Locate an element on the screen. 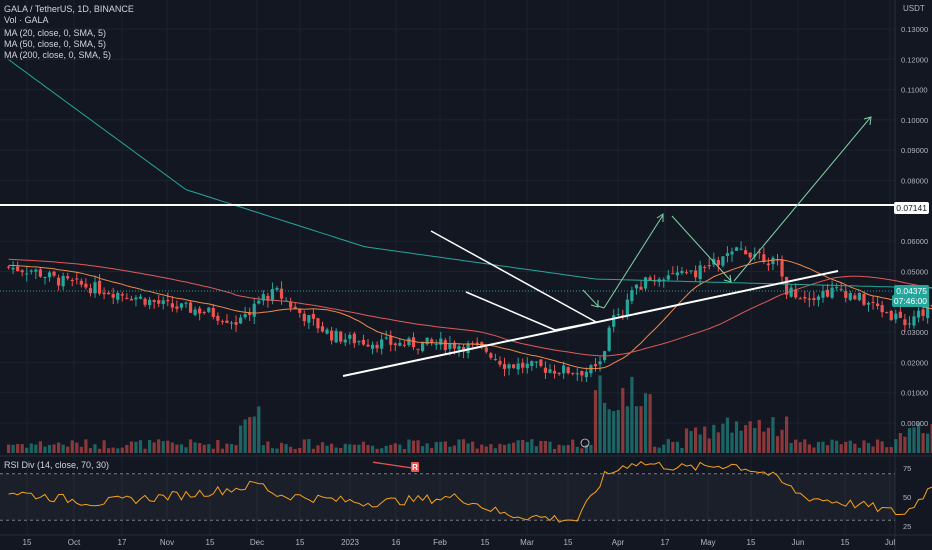  volume-legend: Vol · GALA is located at coordinates (26, 20).